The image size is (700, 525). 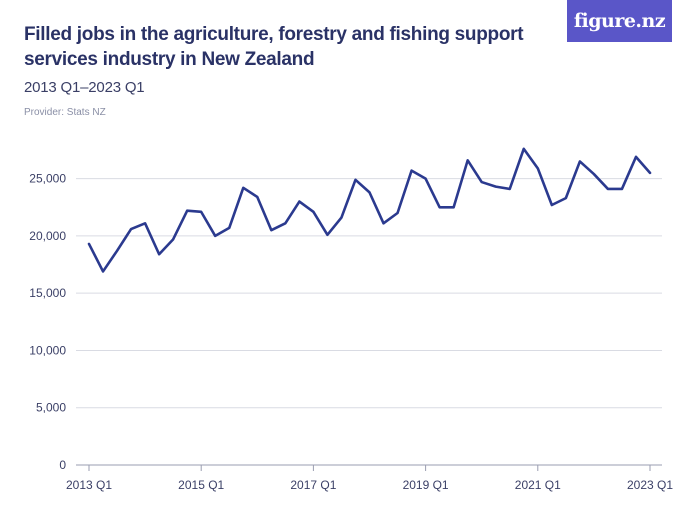 What do you see at coordinates (650, 485) in the screenshot?
I see `x-tick-label: 2023 Q1` at bounding box center [650, 485].